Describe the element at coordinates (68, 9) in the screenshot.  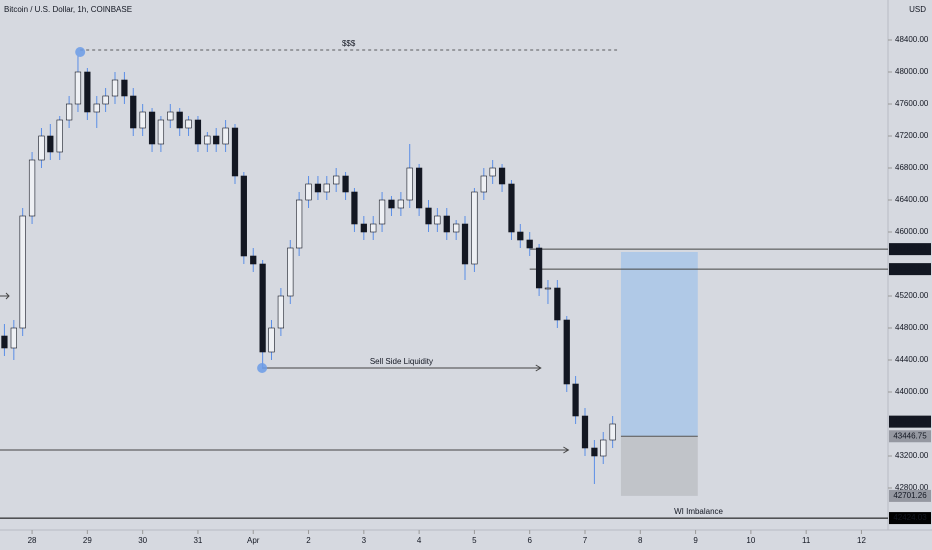
I see `chart-title: Bitcoin / U.S. Dollar, 1h, COINBASE` at that location.